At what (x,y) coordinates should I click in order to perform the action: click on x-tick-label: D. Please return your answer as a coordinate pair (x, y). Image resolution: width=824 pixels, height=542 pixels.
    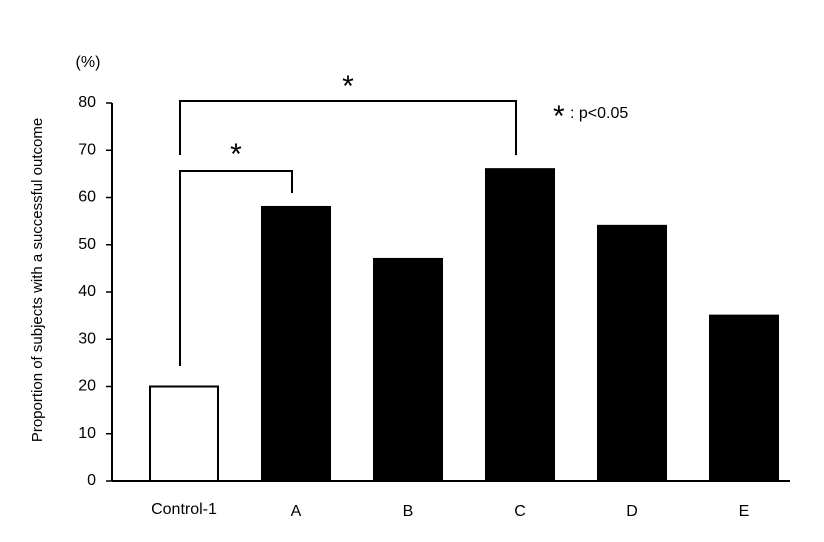
    Looking at the image, I should click on (632, 511).